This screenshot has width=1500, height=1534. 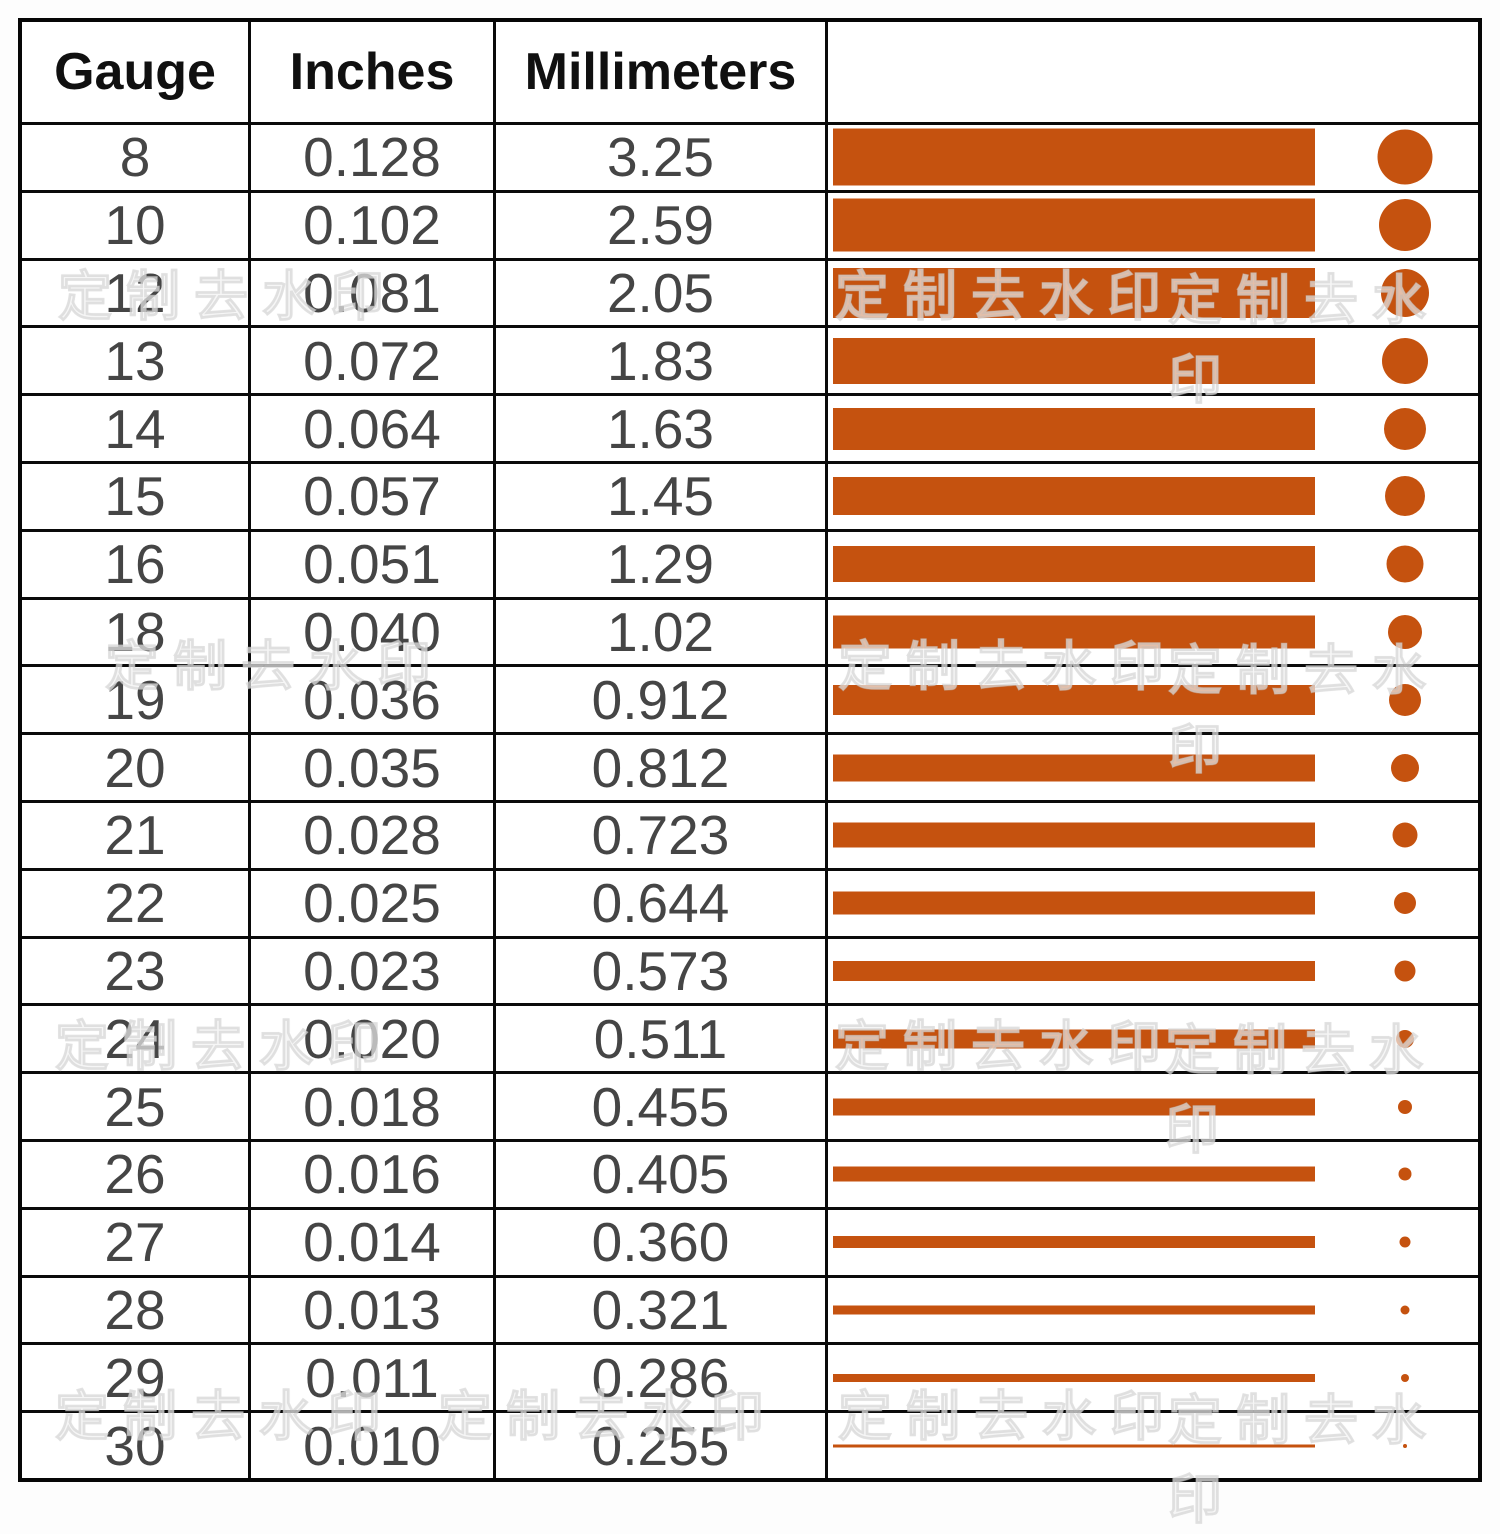 I want to click on mm-cell: 3.25, so click(x=662, y=157).